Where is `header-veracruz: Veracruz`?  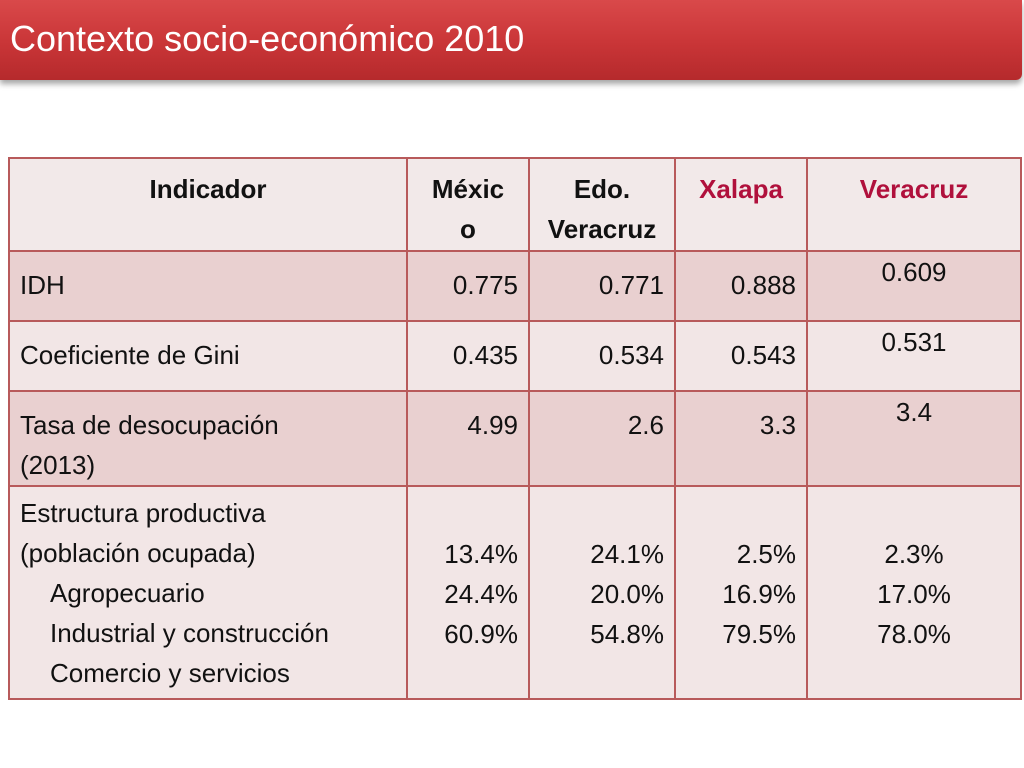 header-veracruz: Veracruz is located at coordinates (914, 204).